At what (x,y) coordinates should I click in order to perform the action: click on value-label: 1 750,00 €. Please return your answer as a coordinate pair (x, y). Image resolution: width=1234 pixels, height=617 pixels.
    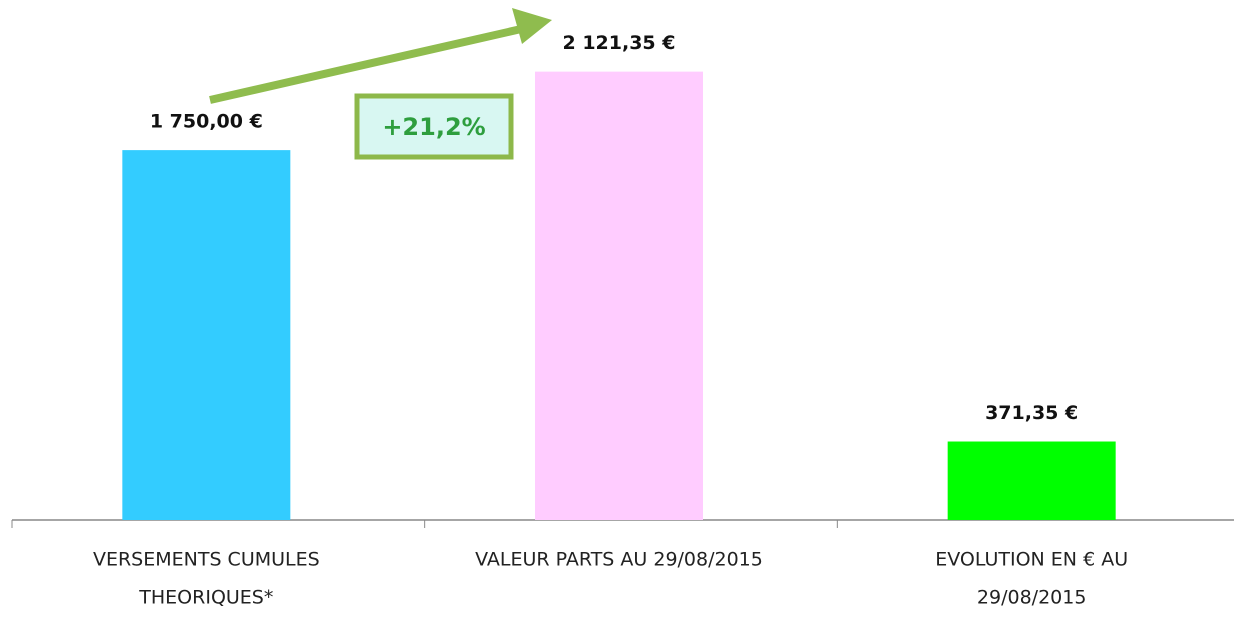
    Looking at the image, I should click on (206, 122).